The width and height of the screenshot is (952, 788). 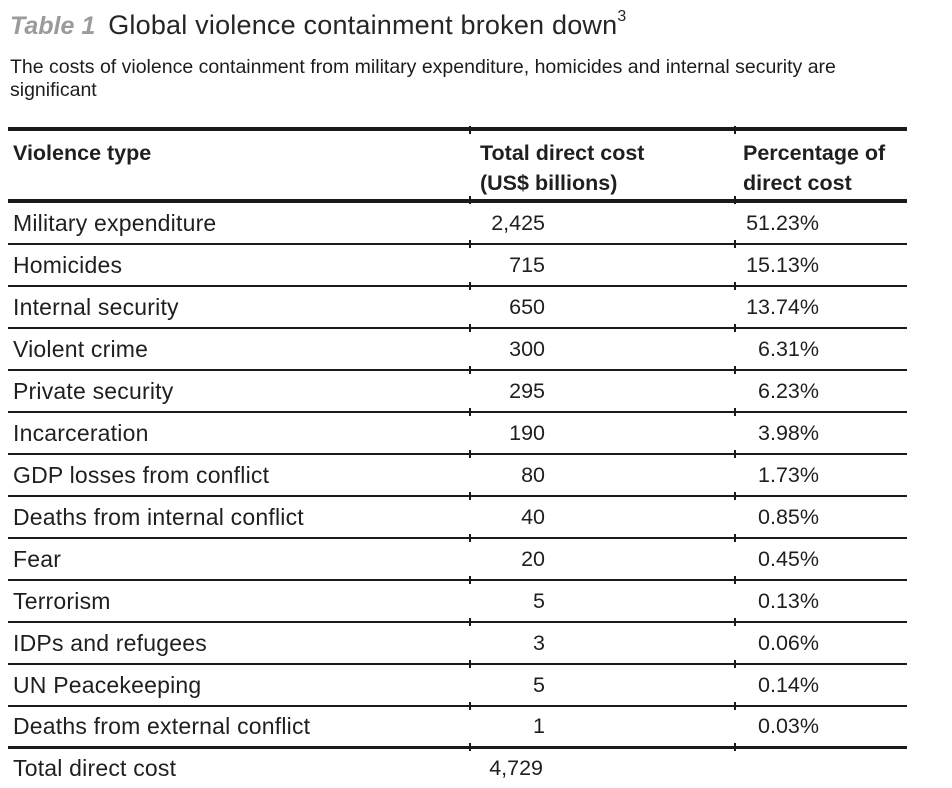 I want to click on violence-type-cell: Deaths from internal conflict, so click(x=158, y=516).